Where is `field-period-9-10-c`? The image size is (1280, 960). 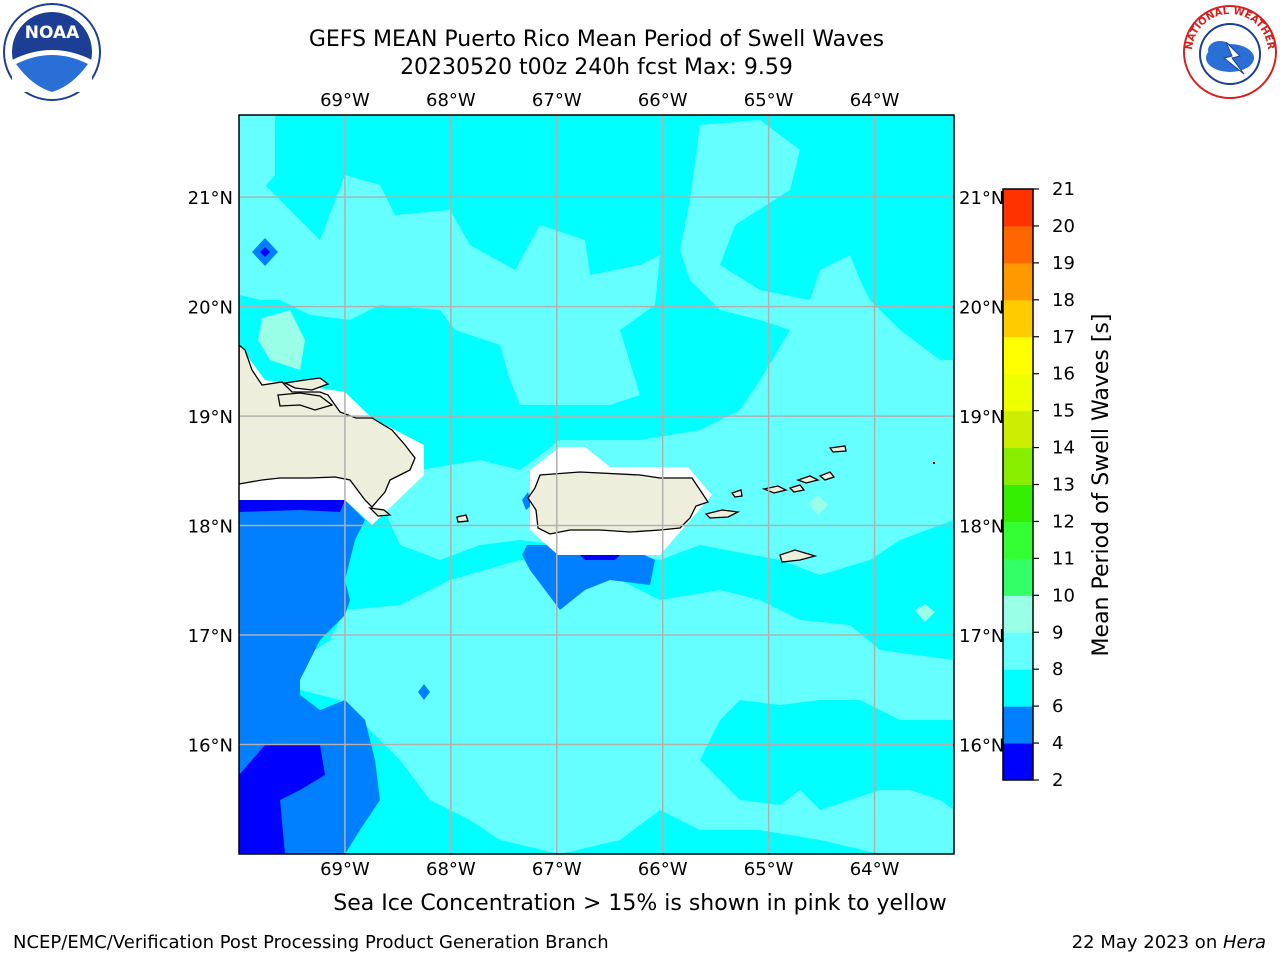
field-period-9-10-c is located at coordinates (925, 613).